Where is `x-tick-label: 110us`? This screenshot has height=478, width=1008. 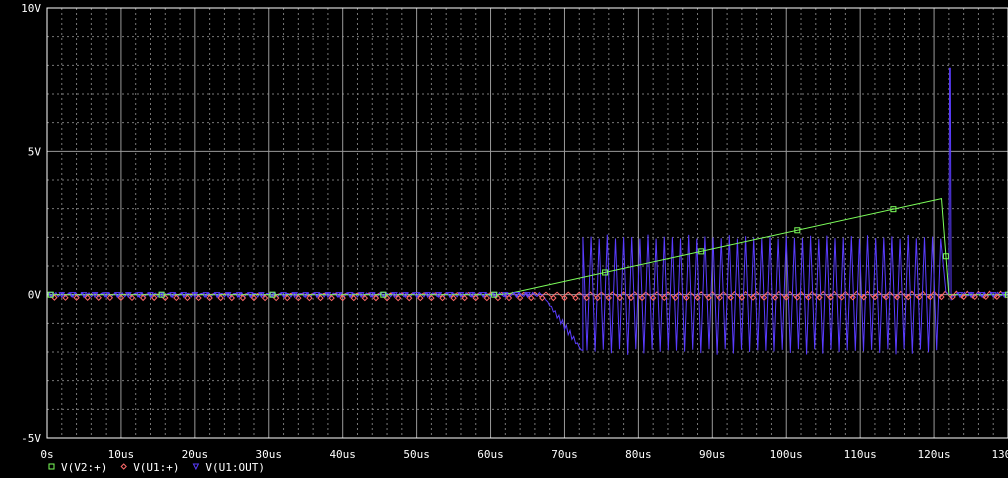
x-tick-label: 110us is located at coordinates (860, 454).